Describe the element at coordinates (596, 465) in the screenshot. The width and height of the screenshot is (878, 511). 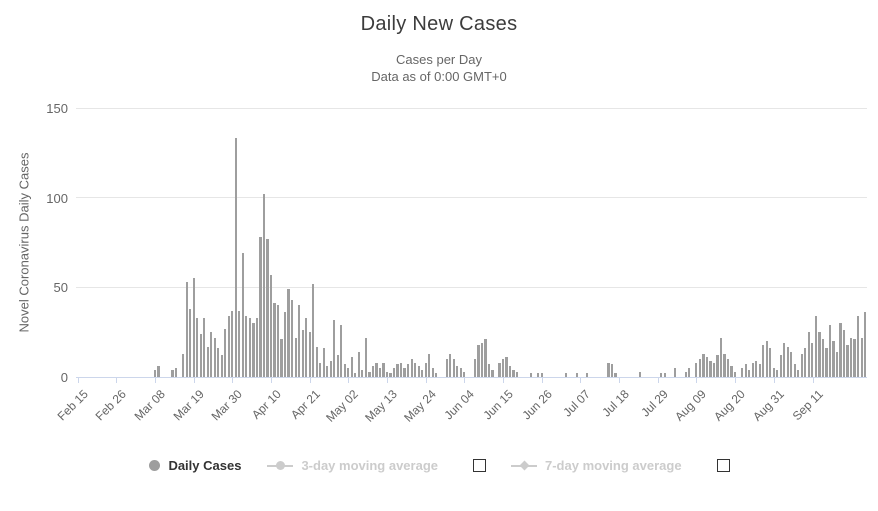
I see `legend-item-7-day-moving-average: 7-day moving average` at that location.